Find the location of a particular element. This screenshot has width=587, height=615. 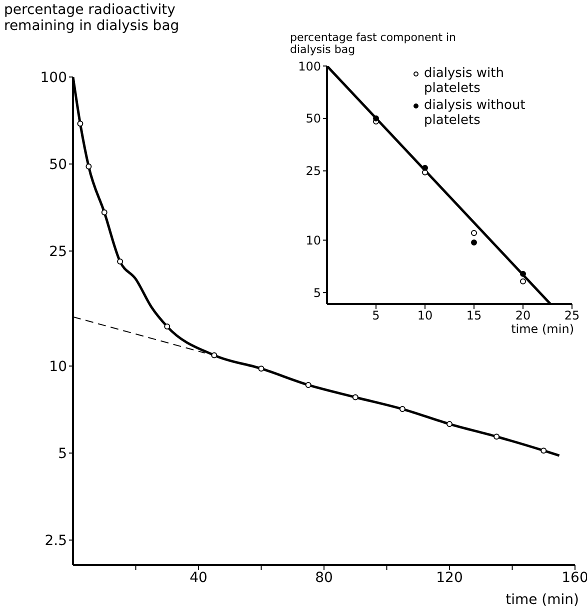

x-tick-label: 40 is located at coordinates (199, 578).